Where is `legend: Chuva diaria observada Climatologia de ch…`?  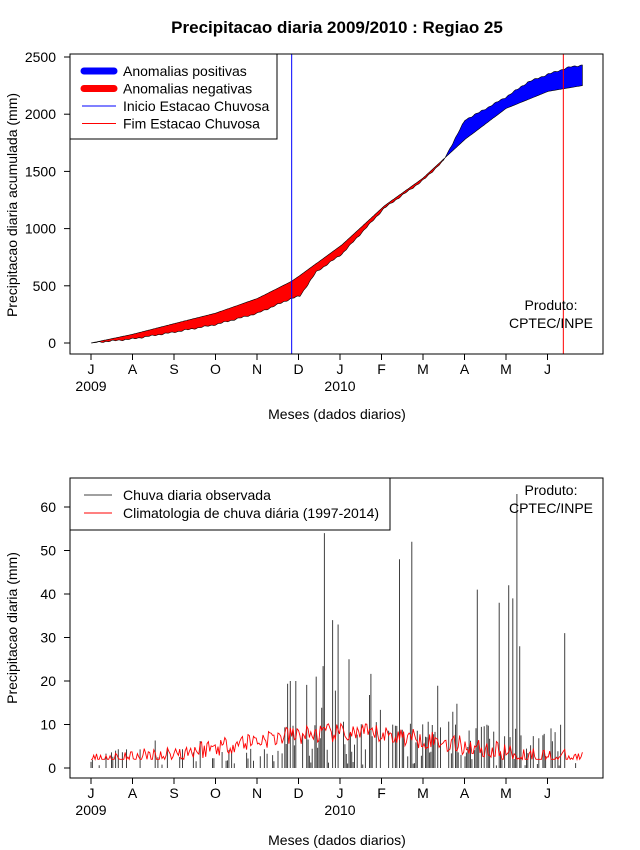 legend: Chuva diaria observada Climatologia de ch… is located at coordinates (230, 504).